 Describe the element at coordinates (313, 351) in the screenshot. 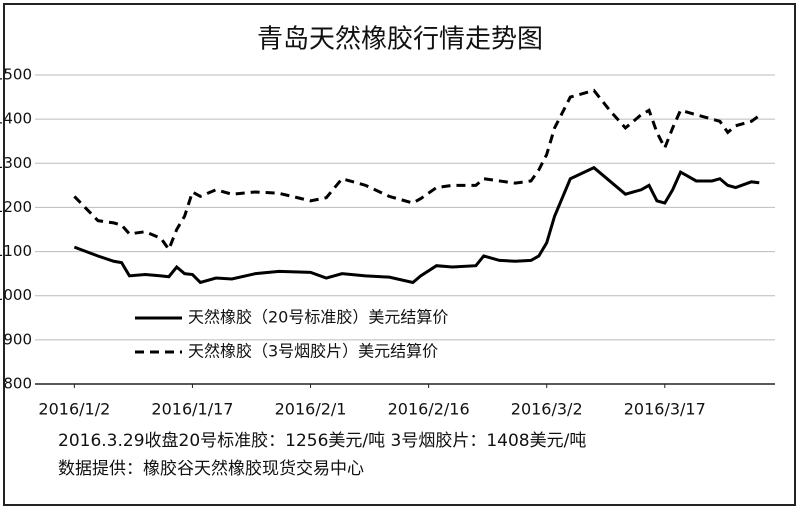

I see `legend-label: 天然橡胶（3号烟胶片）美元结算价` at that location.